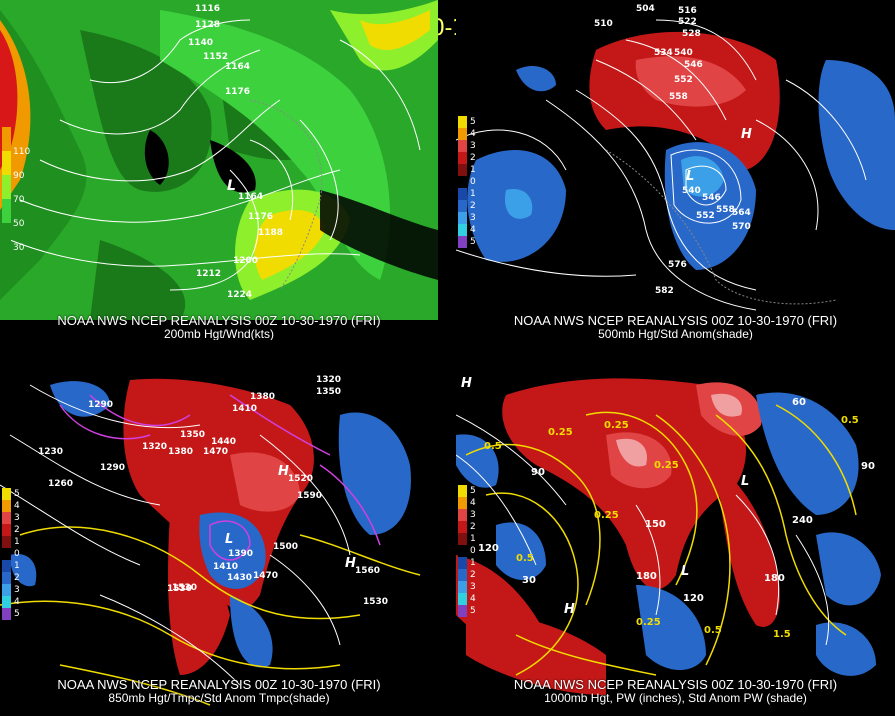 This screenshot has width=895, height=716. What do you see at coordinates (687, 11) in the screenshot?
I see `contour-label: 516` at bounding box center [687, 11].